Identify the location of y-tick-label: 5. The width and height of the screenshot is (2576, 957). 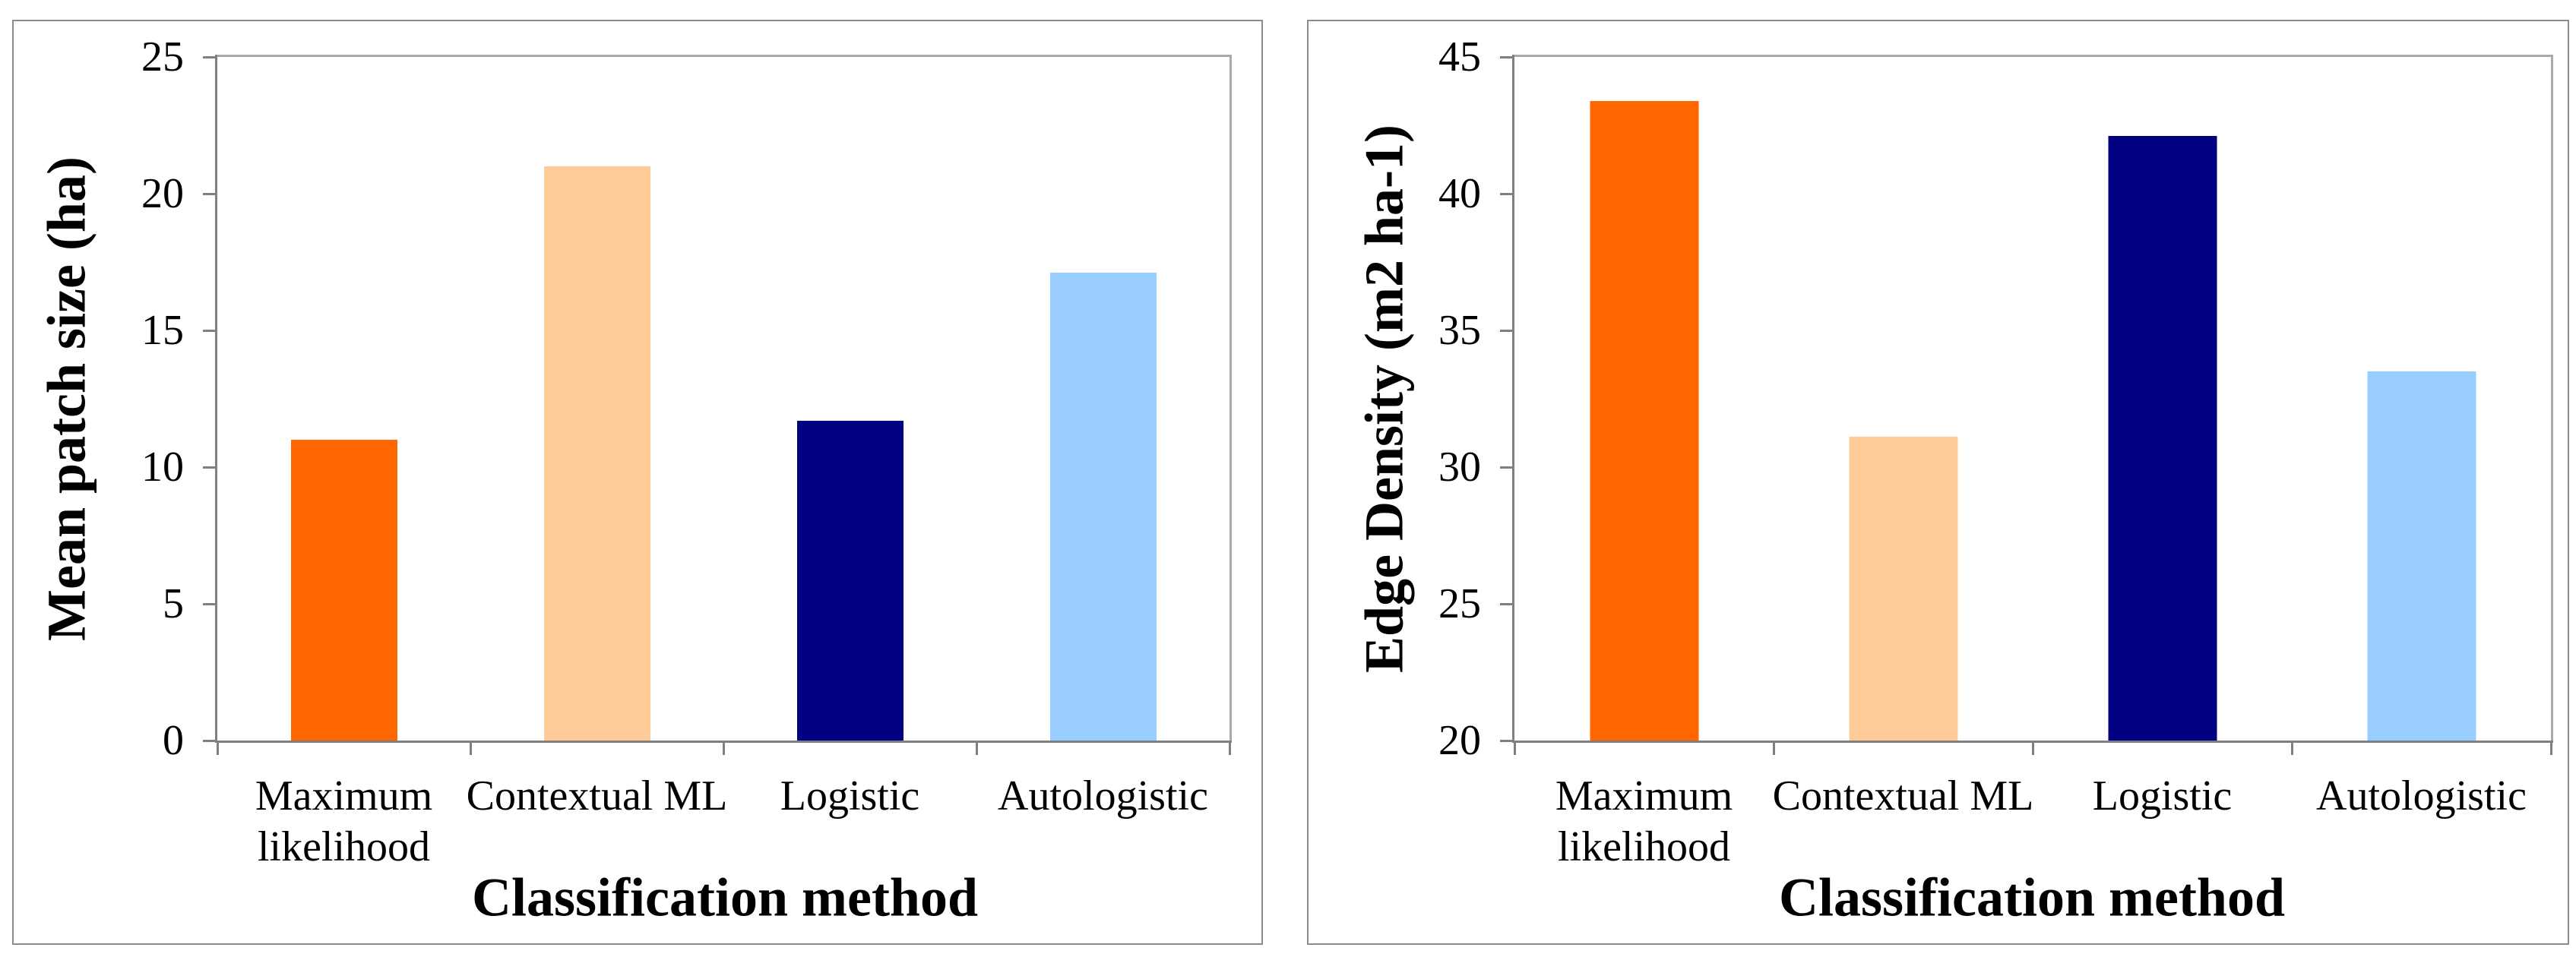
(173, 603).